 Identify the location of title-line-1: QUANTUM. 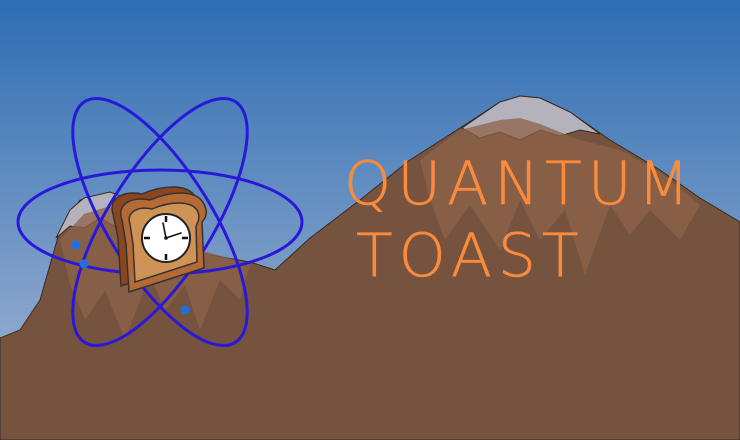
(519, 184).